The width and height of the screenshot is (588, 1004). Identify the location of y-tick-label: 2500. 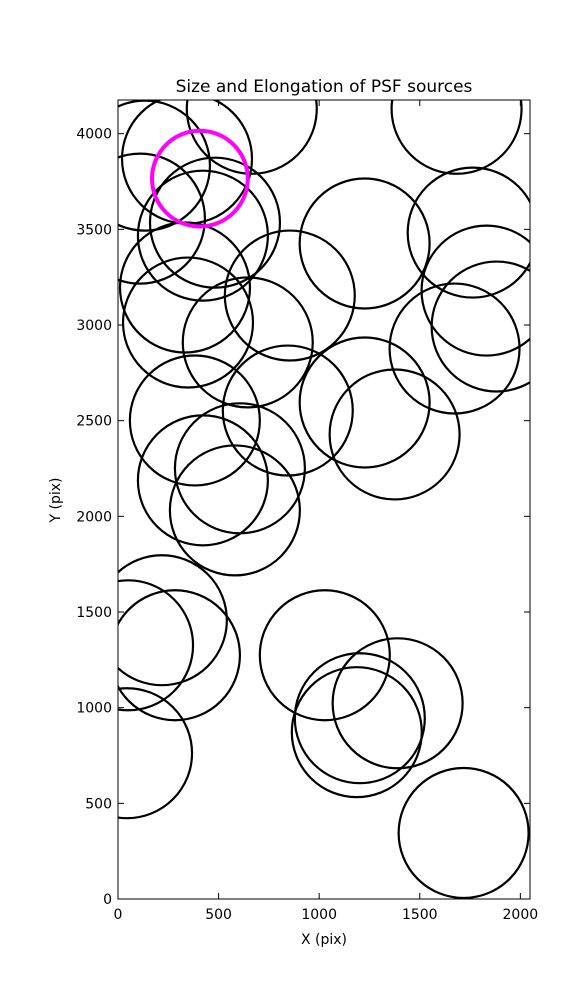
(94, 422).